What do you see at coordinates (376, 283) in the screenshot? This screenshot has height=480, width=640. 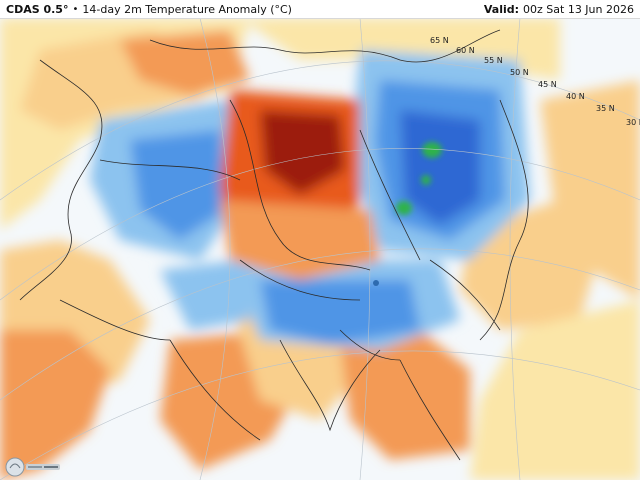 I see `lake` at bounding box center [376, 283].